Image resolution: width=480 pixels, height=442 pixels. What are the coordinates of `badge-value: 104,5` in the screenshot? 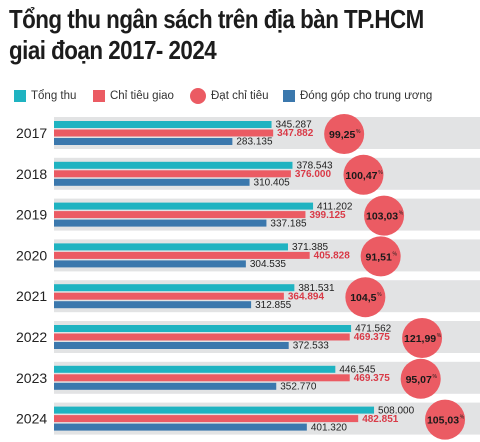 It's located at (363, 298).